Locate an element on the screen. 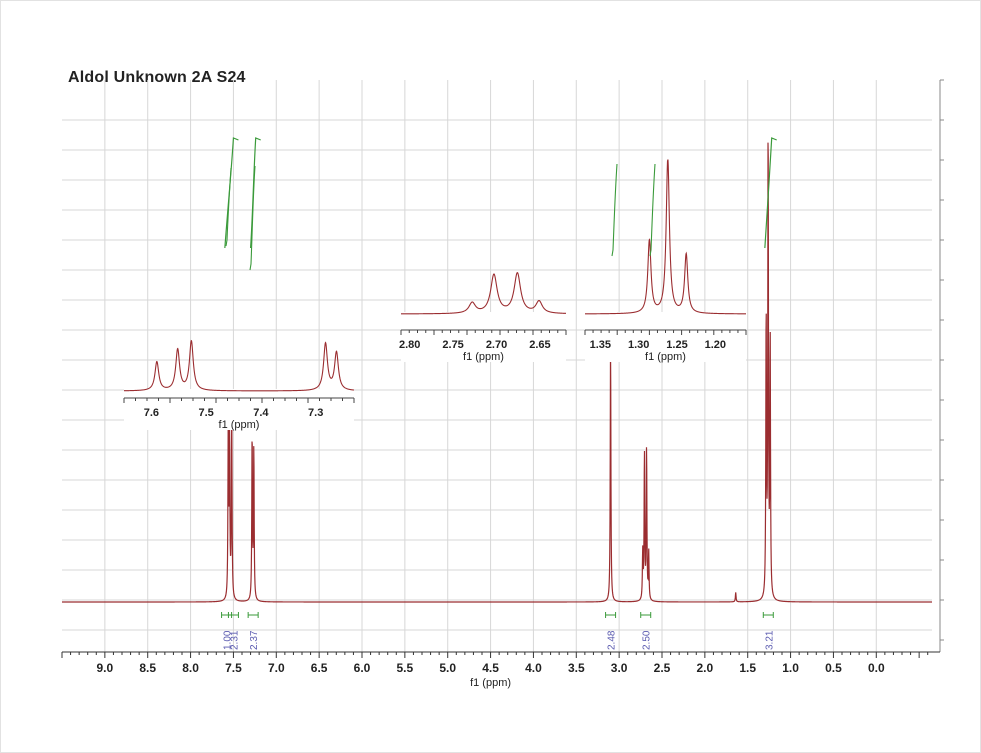 This screenshot has width=981, height=753. chart-title: Aldol Unknown 2A S24 is located at coordinates (157, 77).